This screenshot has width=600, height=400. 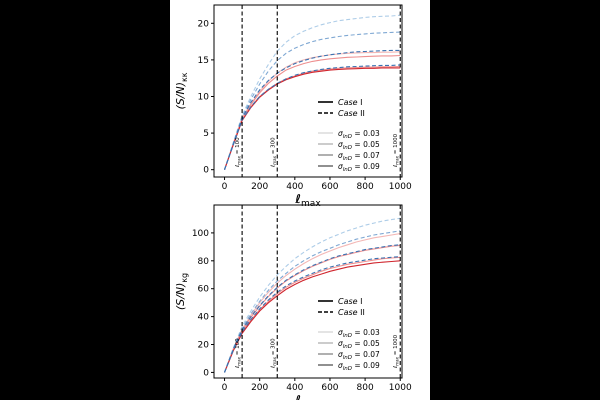 What do you see at coordinates (204, 97) in the screenshot?
I see `y-tick-label: 10` at bounding box center [204, 97].